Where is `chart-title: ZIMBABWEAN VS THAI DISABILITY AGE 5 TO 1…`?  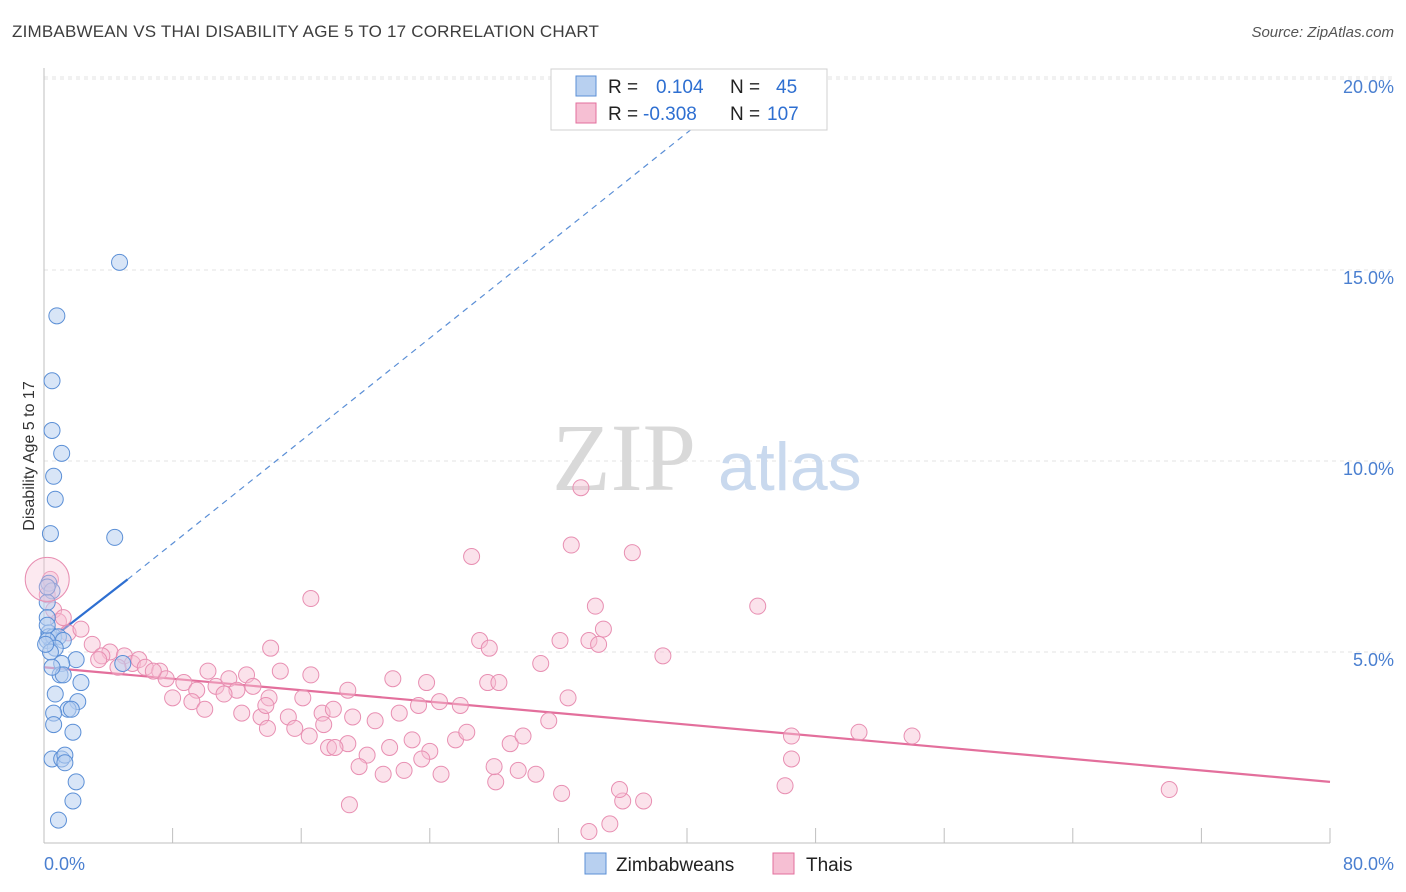
chart-title: ZIMBABWEAN VS THAI DISABILITY AGE 5 TO 1… is located at coordinates (306, 31).